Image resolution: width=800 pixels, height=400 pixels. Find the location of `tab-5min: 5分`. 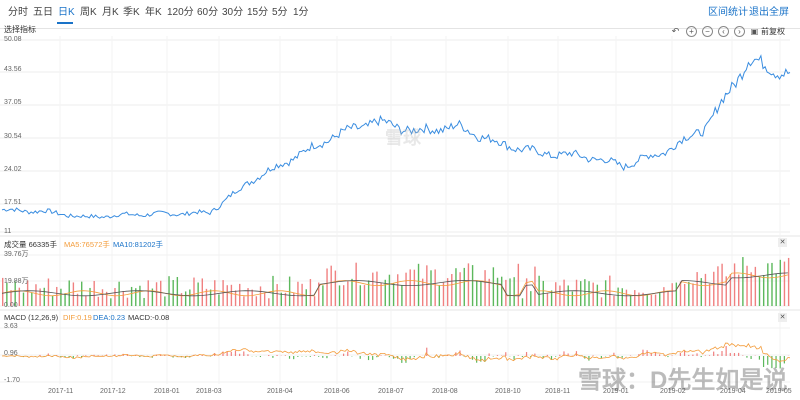

tab-5min: 5分 is located at coordinates (280, 12).